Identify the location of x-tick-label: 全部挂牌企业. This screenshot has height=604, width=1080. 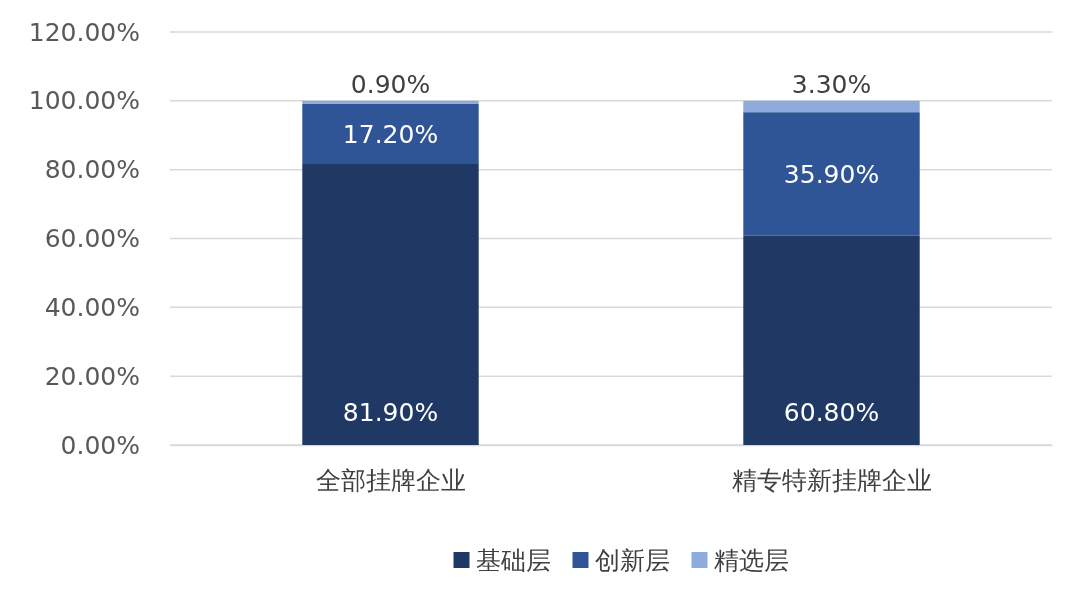
(390, 480).